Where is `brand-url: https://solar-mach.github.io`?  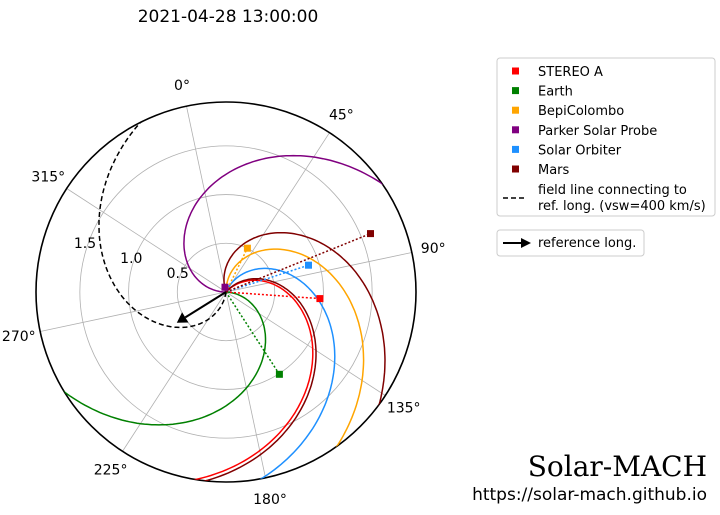
brand-url: https://solar-mach.github.io is located at coordinates (589, 495).